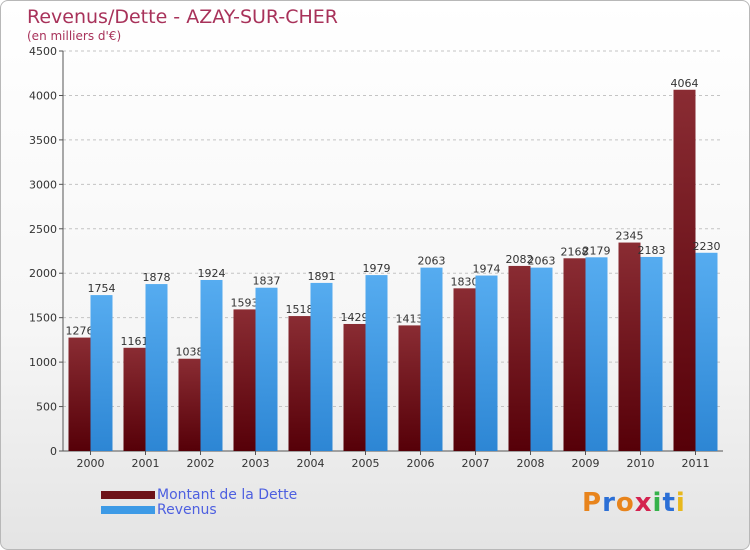  I want to click on legend-label-dette: Montant de la Dette, so click(227, 494).